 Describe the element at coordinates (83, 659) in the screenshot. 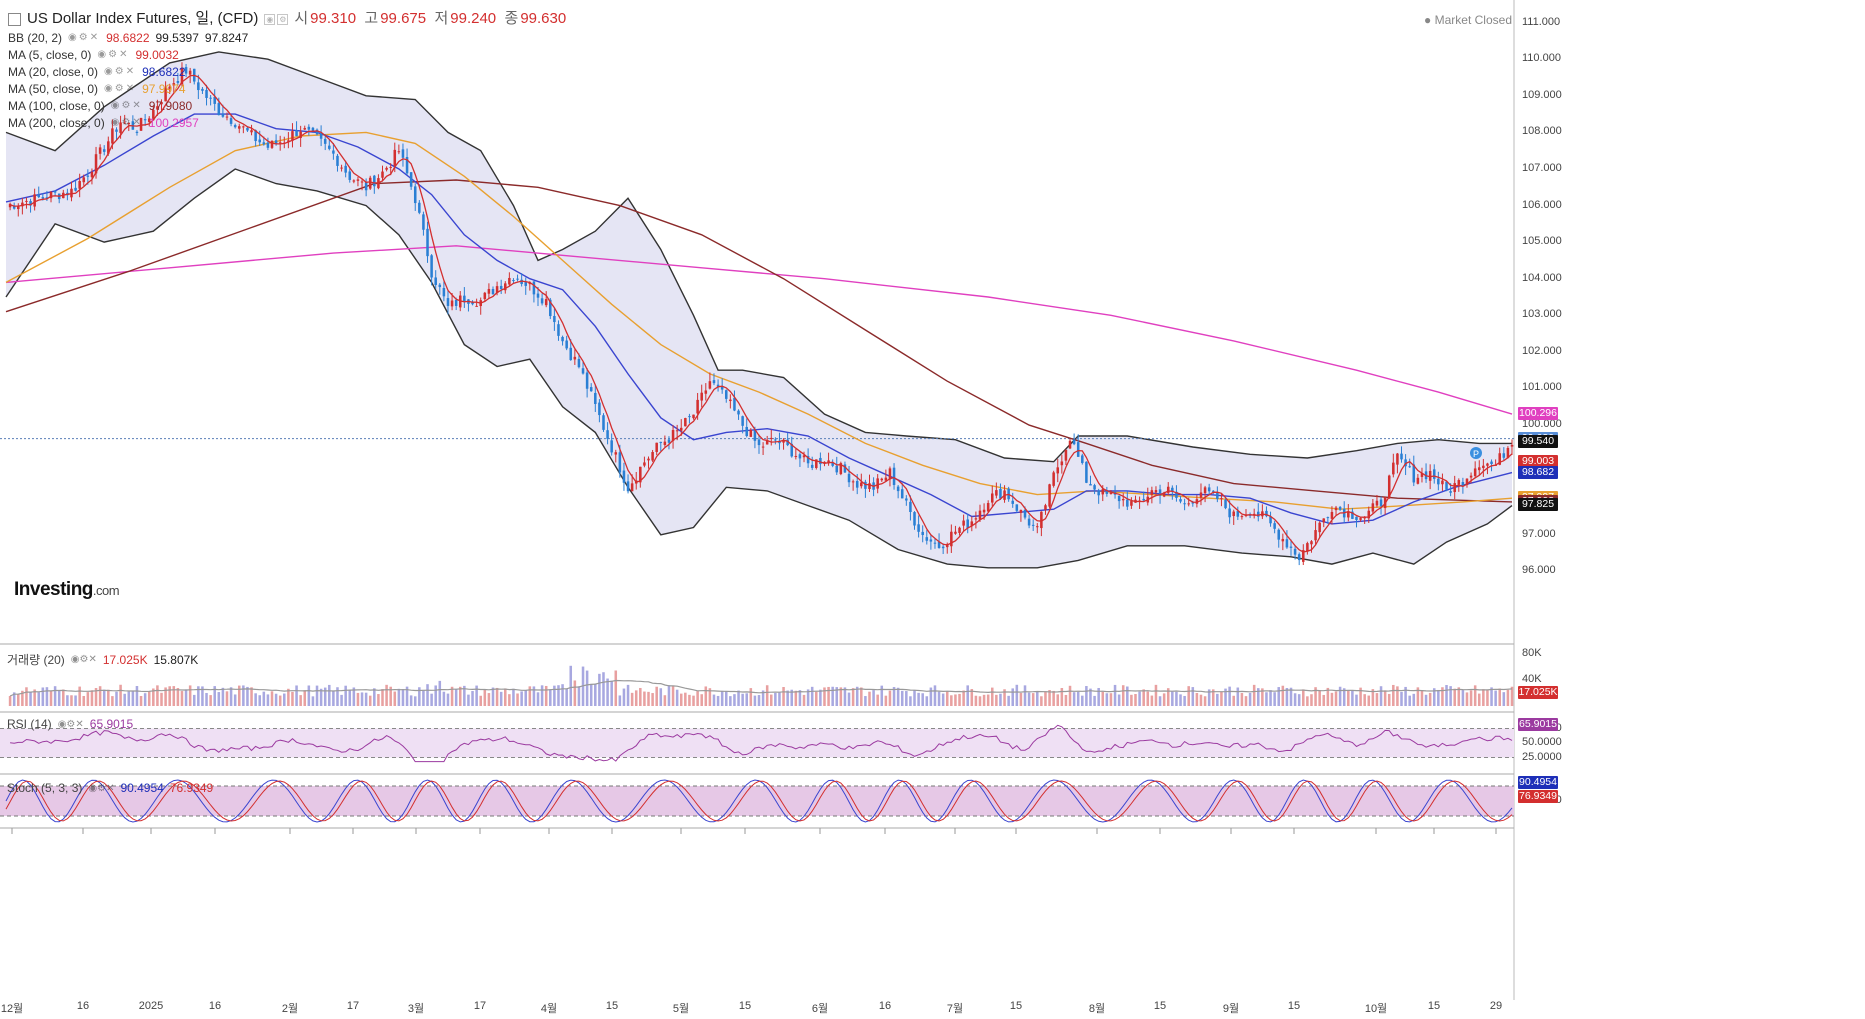

I see `volume-controls: ◉⚙✕` at that location.